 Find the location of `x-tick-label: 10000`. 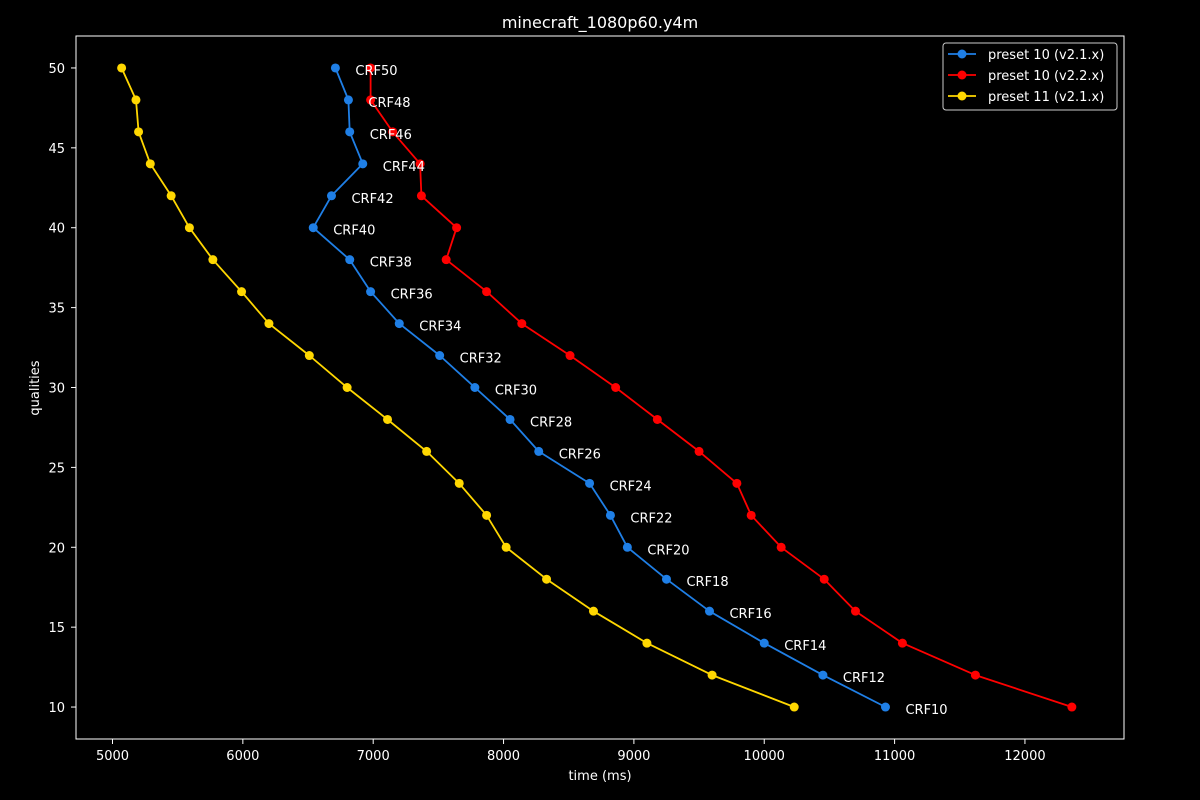

x-tick-label: 10000 is located at coordinates (764, 756).